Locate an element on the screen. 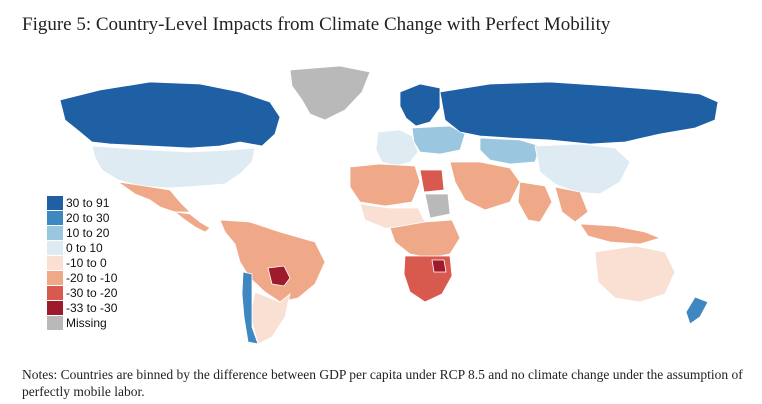 The height and width of the screenshot is (404, 762). region-egypt is located at coordinates (432, 181).